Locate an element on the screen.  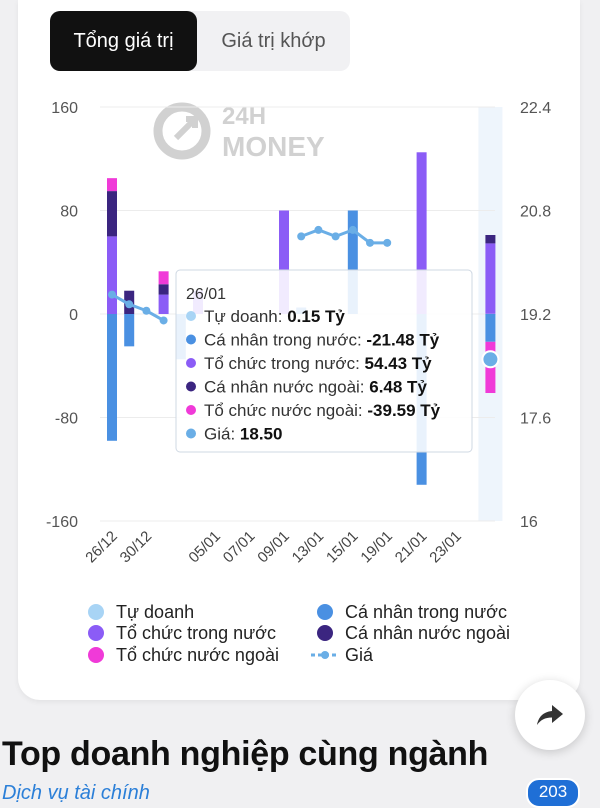
x-tick-label: 23/01 is located at coordinates (445, 547).